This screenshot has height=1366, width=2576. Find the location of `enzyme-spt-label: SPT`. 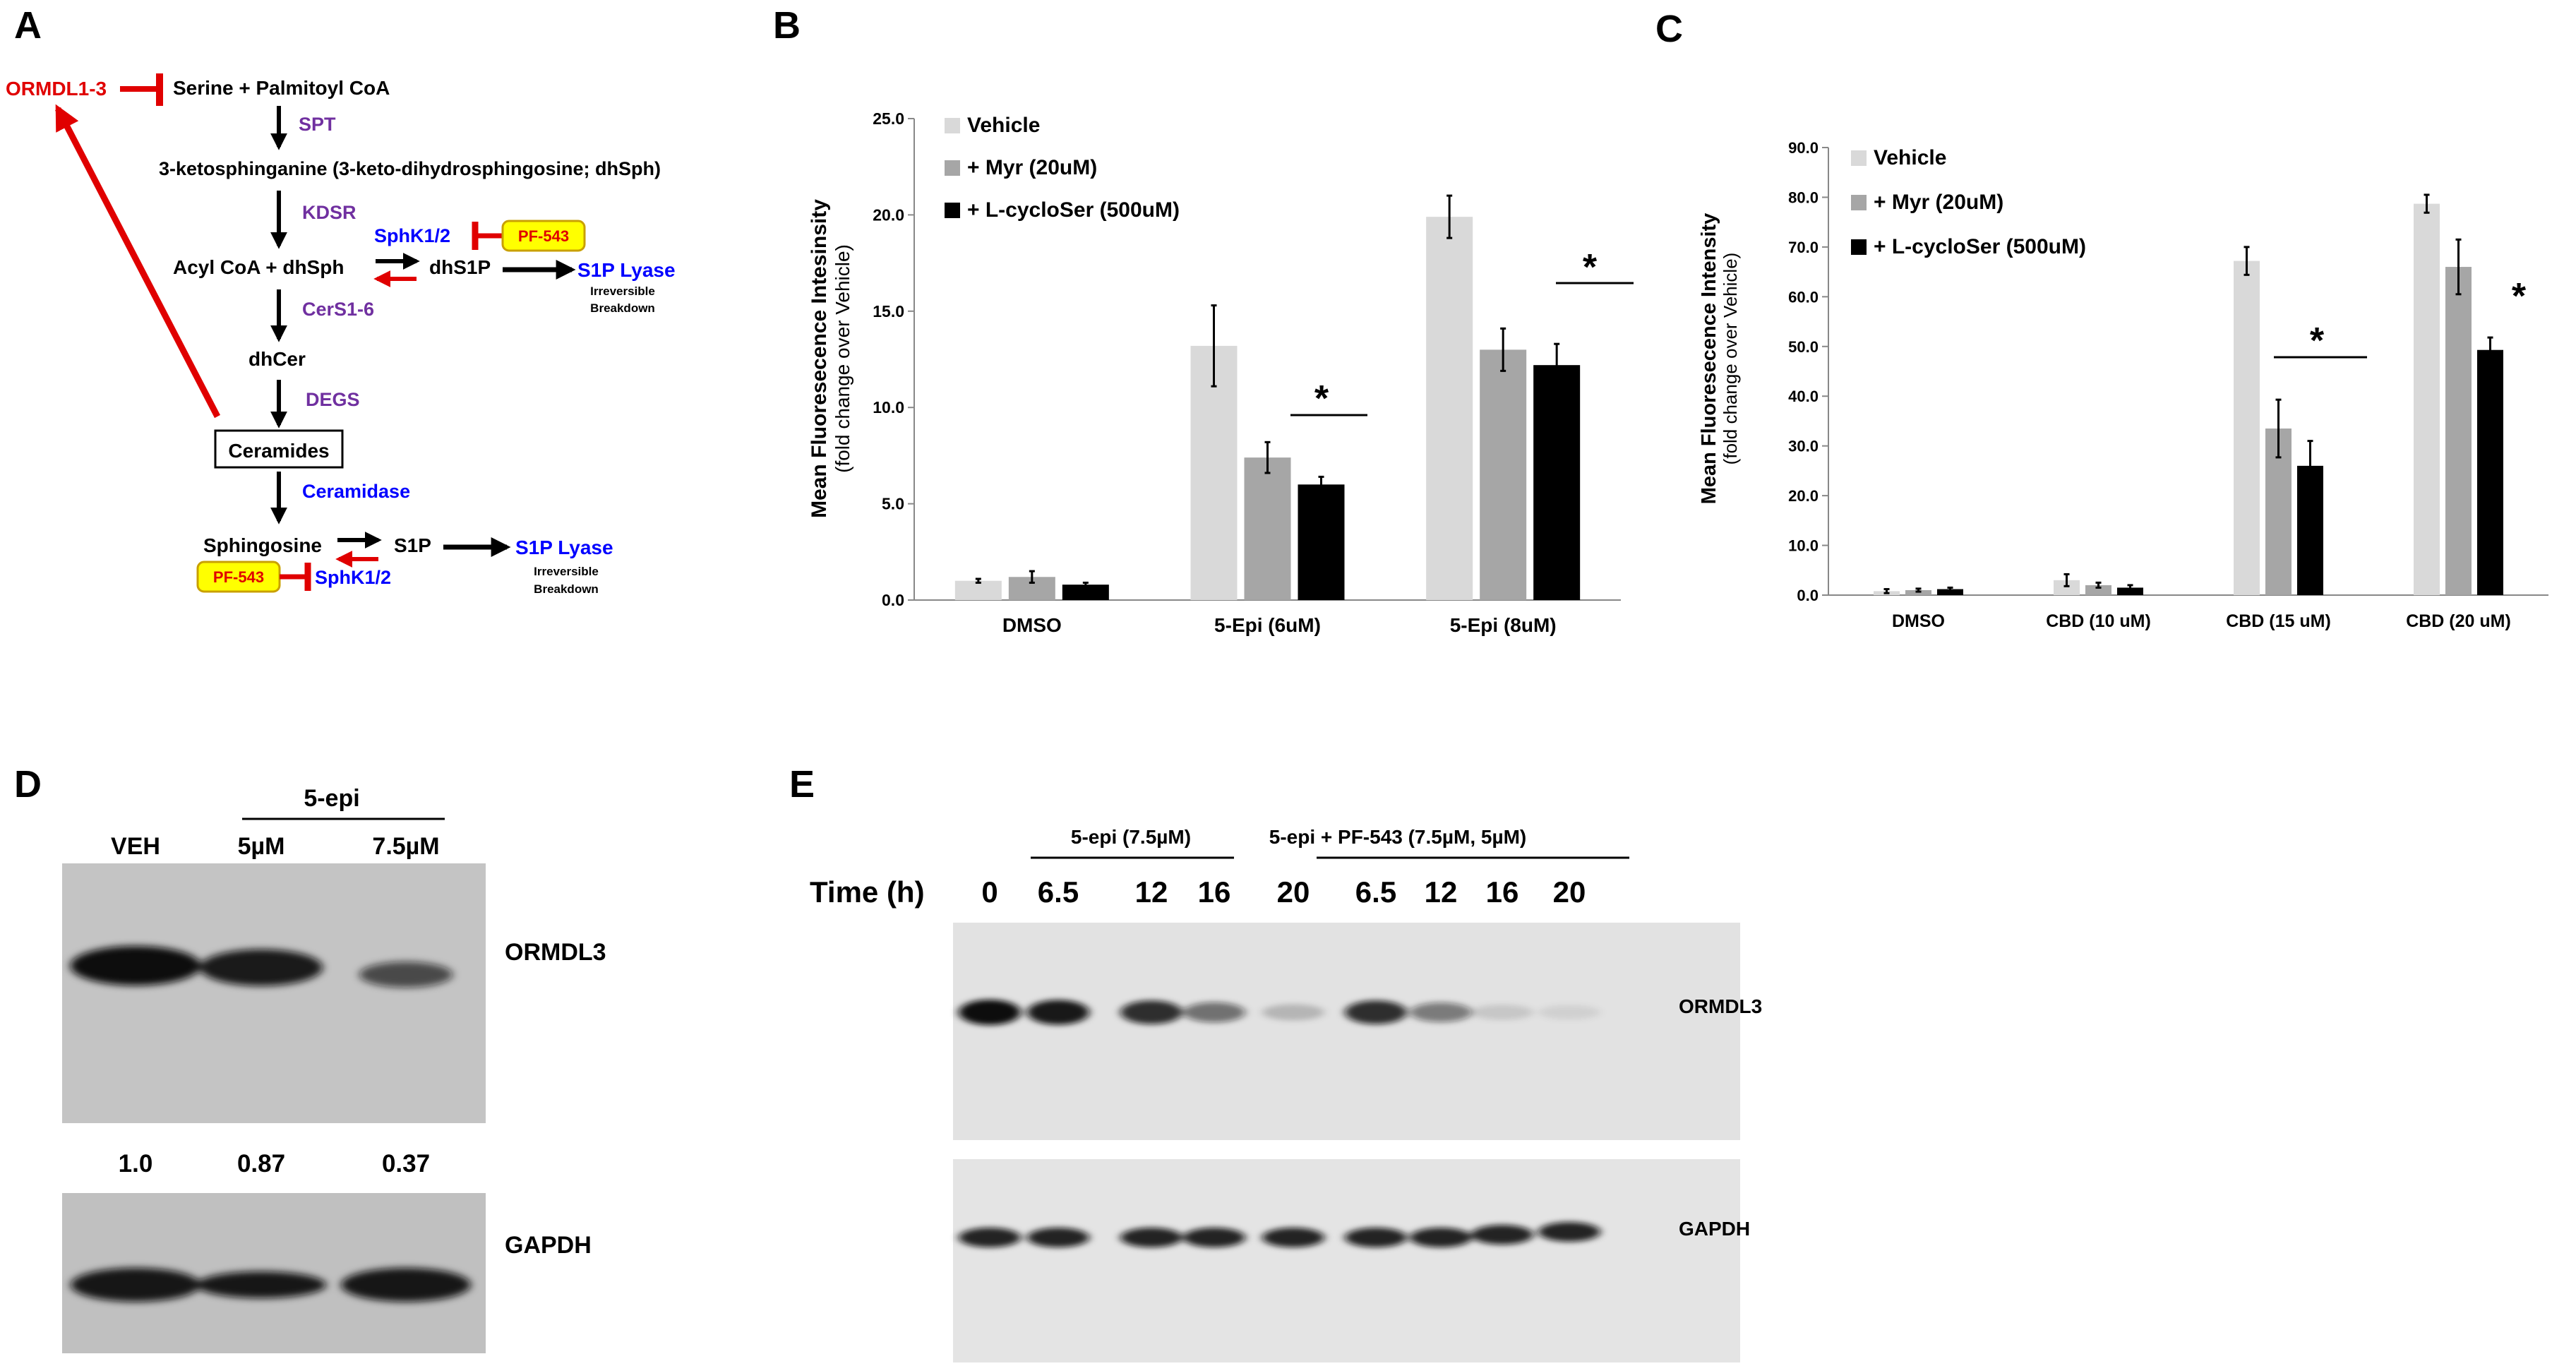

enzyme-spt-label: SPT is located at coordinates (317, 125).